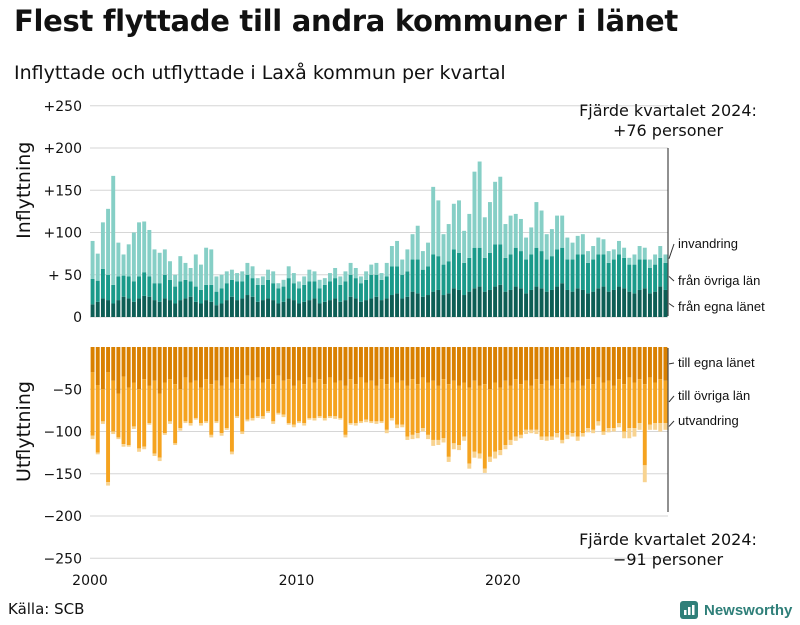 Image resolution: width=800 pixels, height=625 pixels. What do you see at coordinates (736, 610) in the screenshot?
I see `brand-logo: Newsworthy` at bounding box center [736, 610].